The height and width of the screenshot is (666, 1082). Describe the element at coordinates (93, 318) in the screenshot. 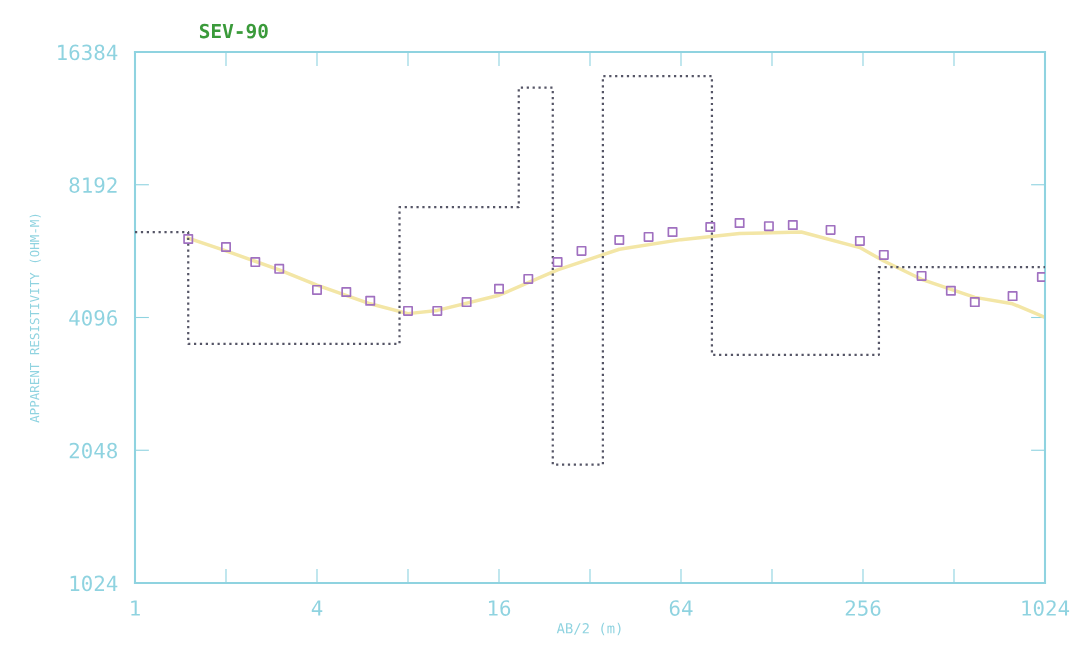

I see `y-tick-label: 4096` at that location.